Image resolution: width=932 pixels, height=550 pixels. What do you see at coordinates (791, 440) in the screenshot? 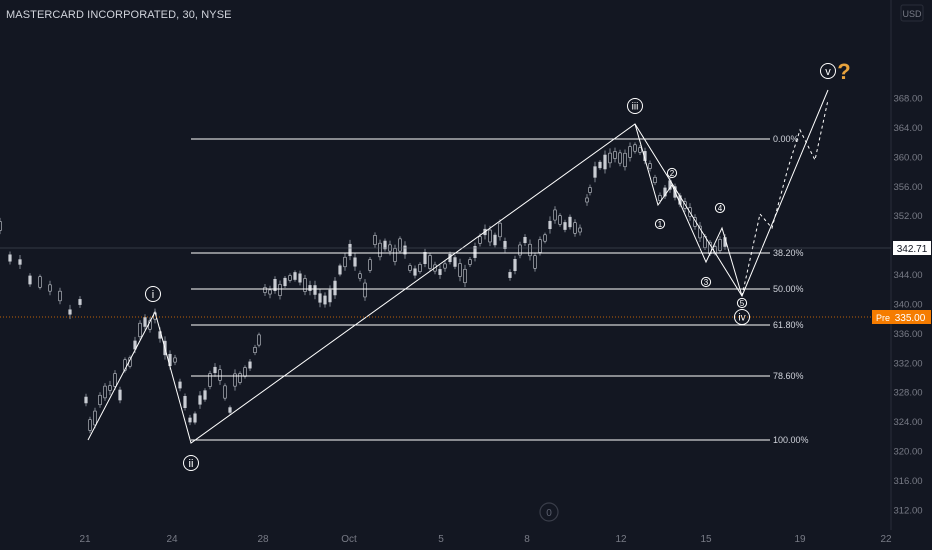
I see `fib-label: 100.00%` at bounding box center [791, 440].